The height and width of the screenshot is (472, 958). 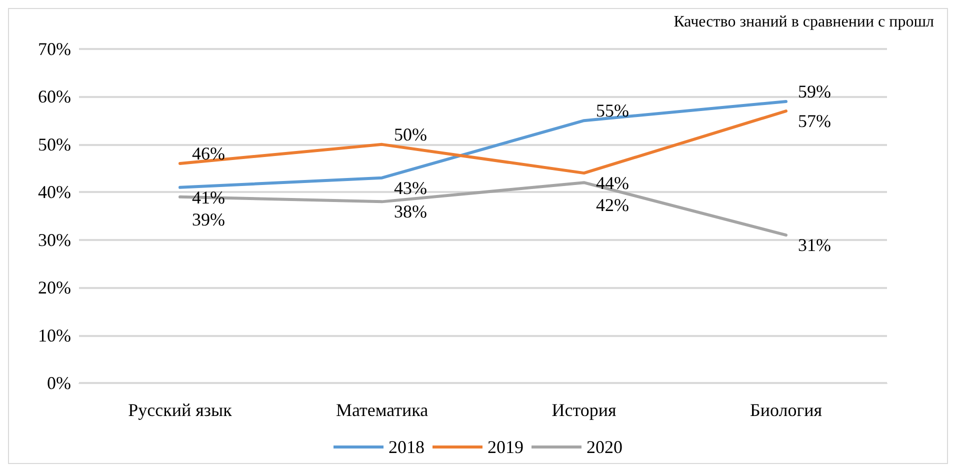 I want to click on chart-title: Качество знаний в сравнении с прошл, so click(x=804, y=22).